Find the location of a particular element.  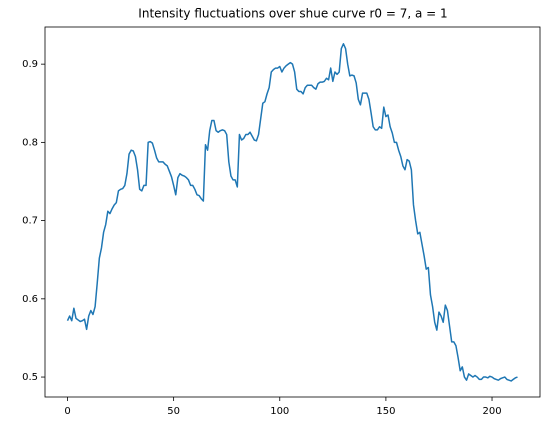

y-tick-label: 0.8 is located at coordinates (30, 142).